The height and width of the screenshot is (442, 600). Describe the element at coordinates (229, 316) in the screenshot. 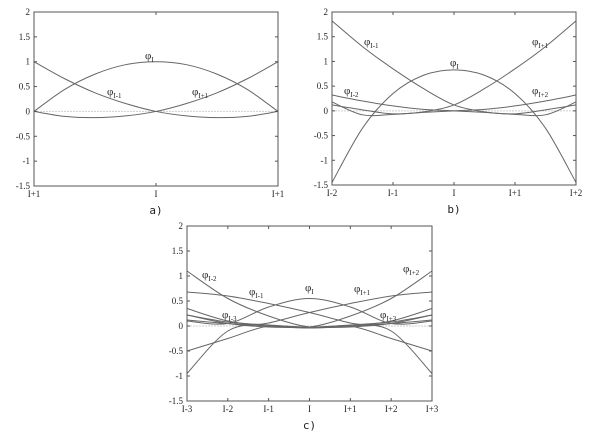

I see `curve-label: φI-3` at that location.